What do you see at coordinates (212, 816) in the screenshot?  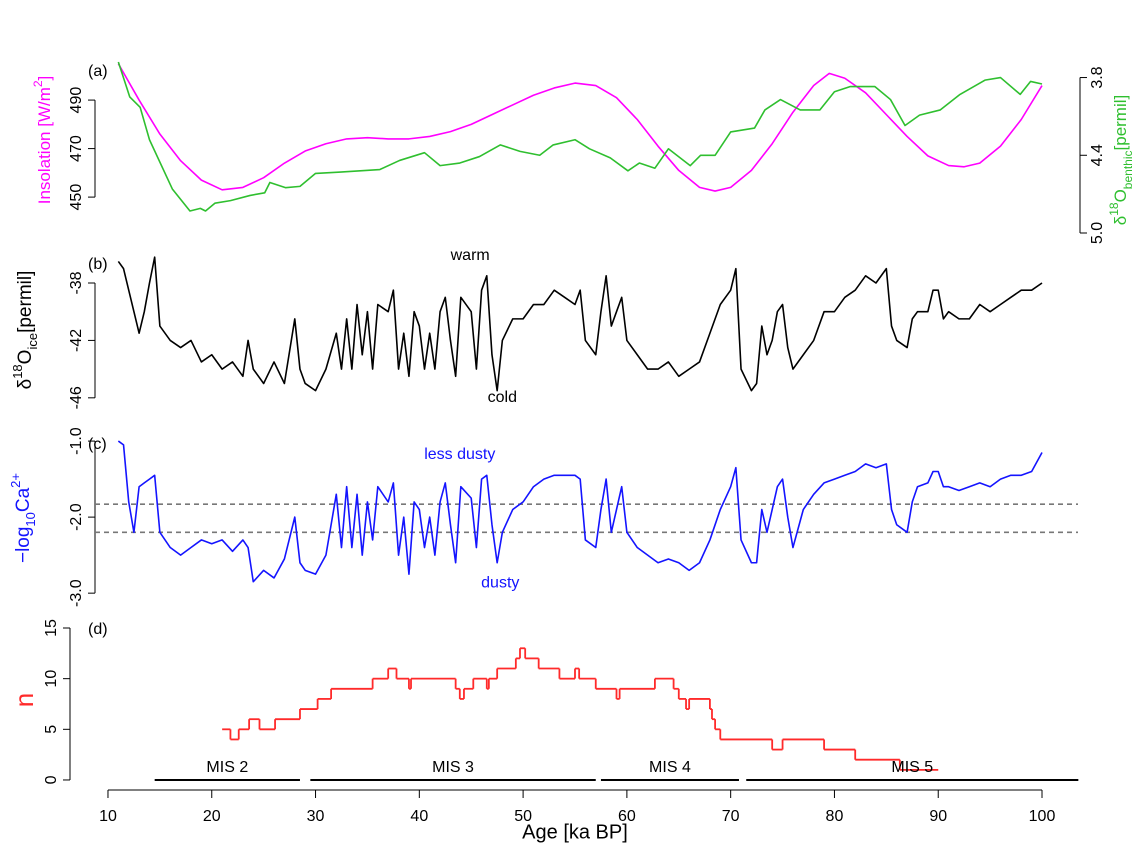 I see `x-tick-label: 20` at bounding box center [212, 816].